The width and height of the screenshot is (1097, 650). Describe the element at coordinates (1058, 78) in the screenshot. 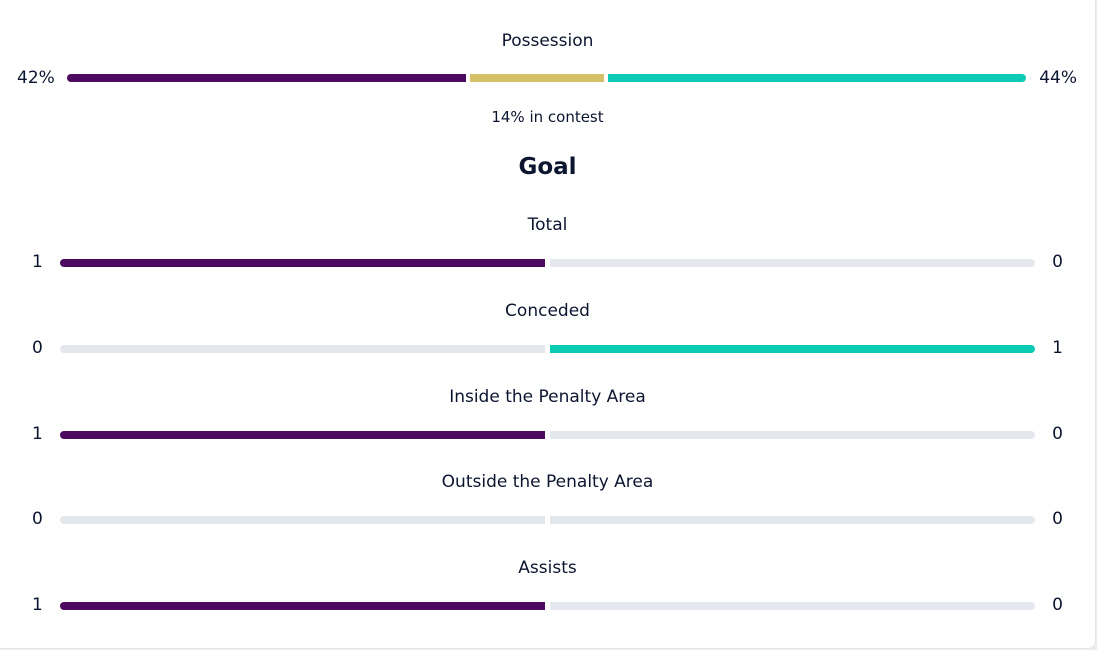

I see `possession-away-value: 44%` at that location.